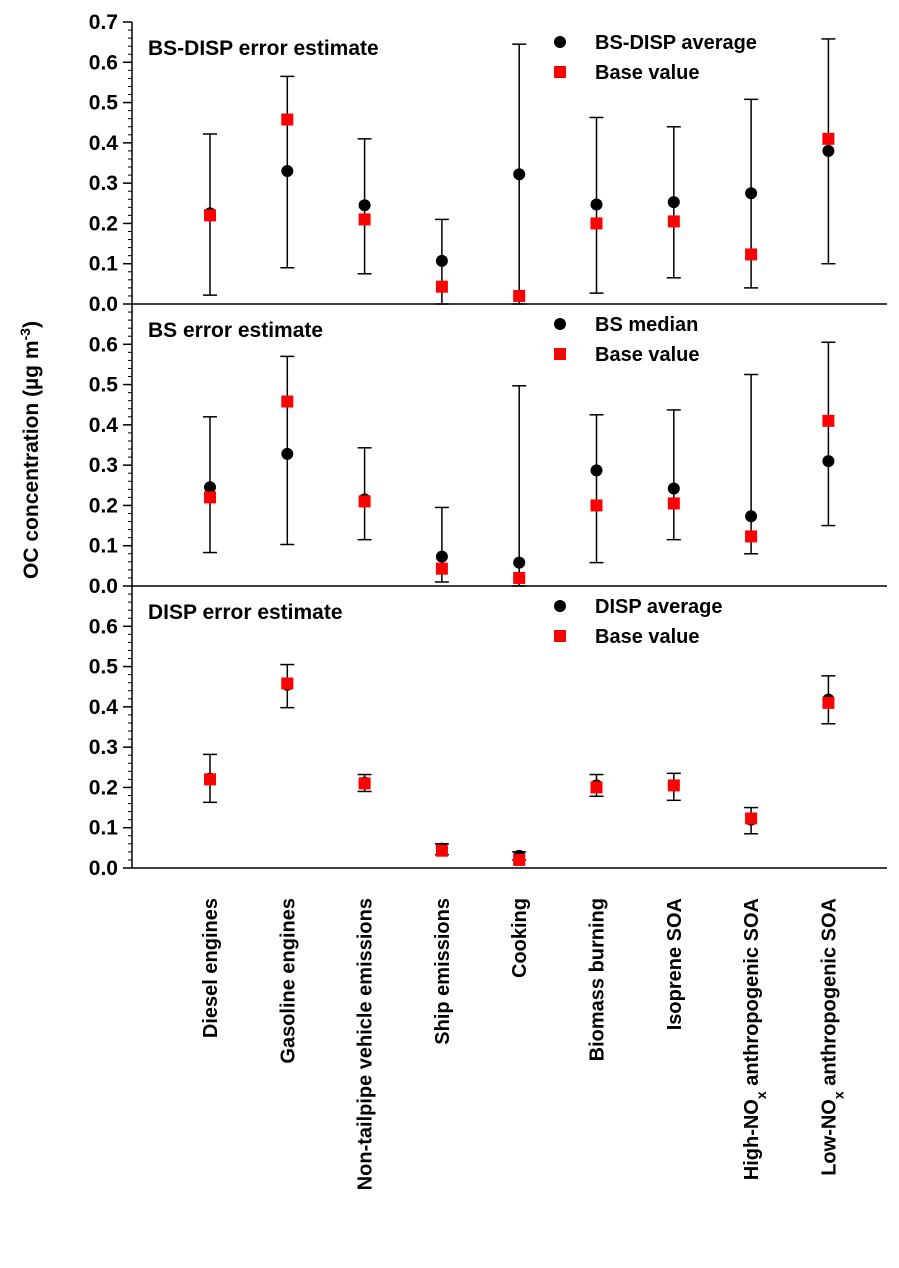  I want to click on panel-title: DISP error estimate, so click(245, 612).